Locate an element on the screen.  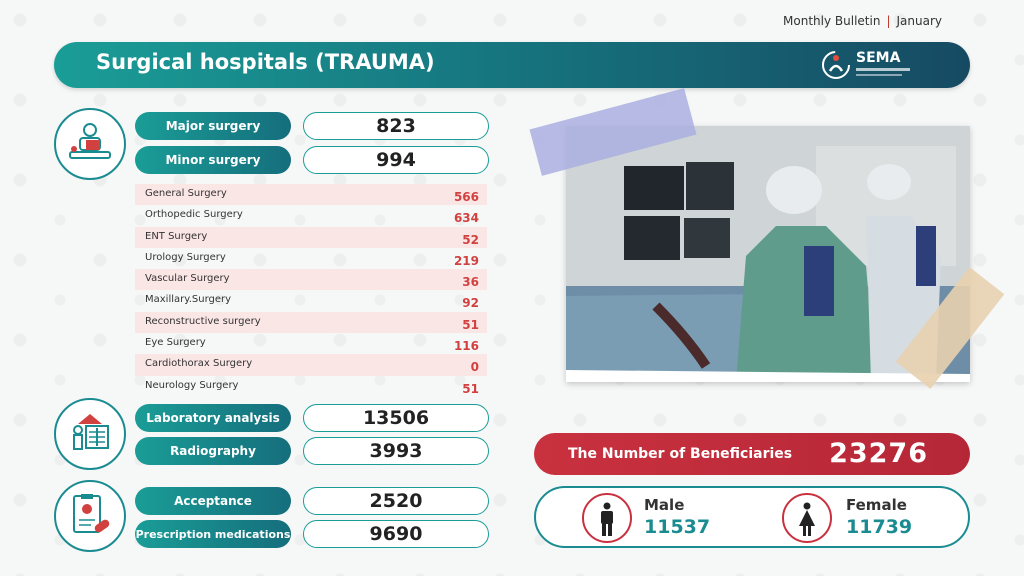
surgery-type-value: 52 is located at coordinates (470, 239).